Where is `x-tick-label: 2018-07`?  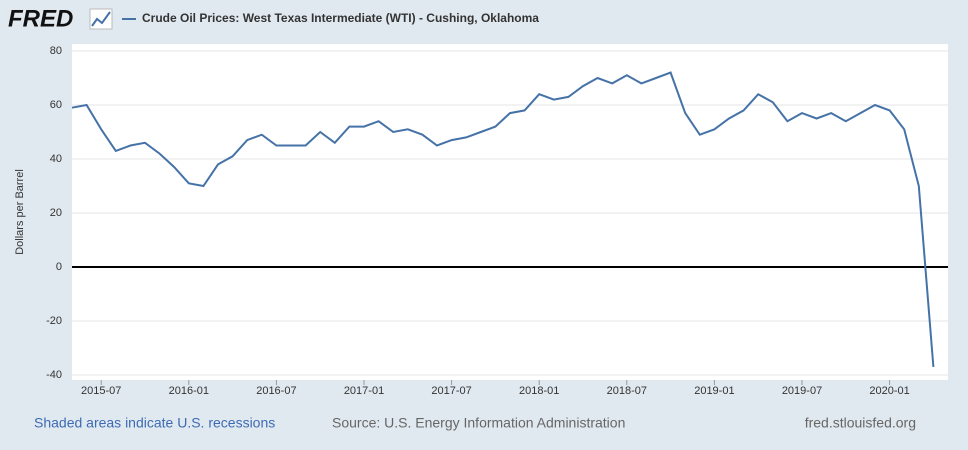
x-tick-label: 2018-07 is located at coordinates (627, 391).